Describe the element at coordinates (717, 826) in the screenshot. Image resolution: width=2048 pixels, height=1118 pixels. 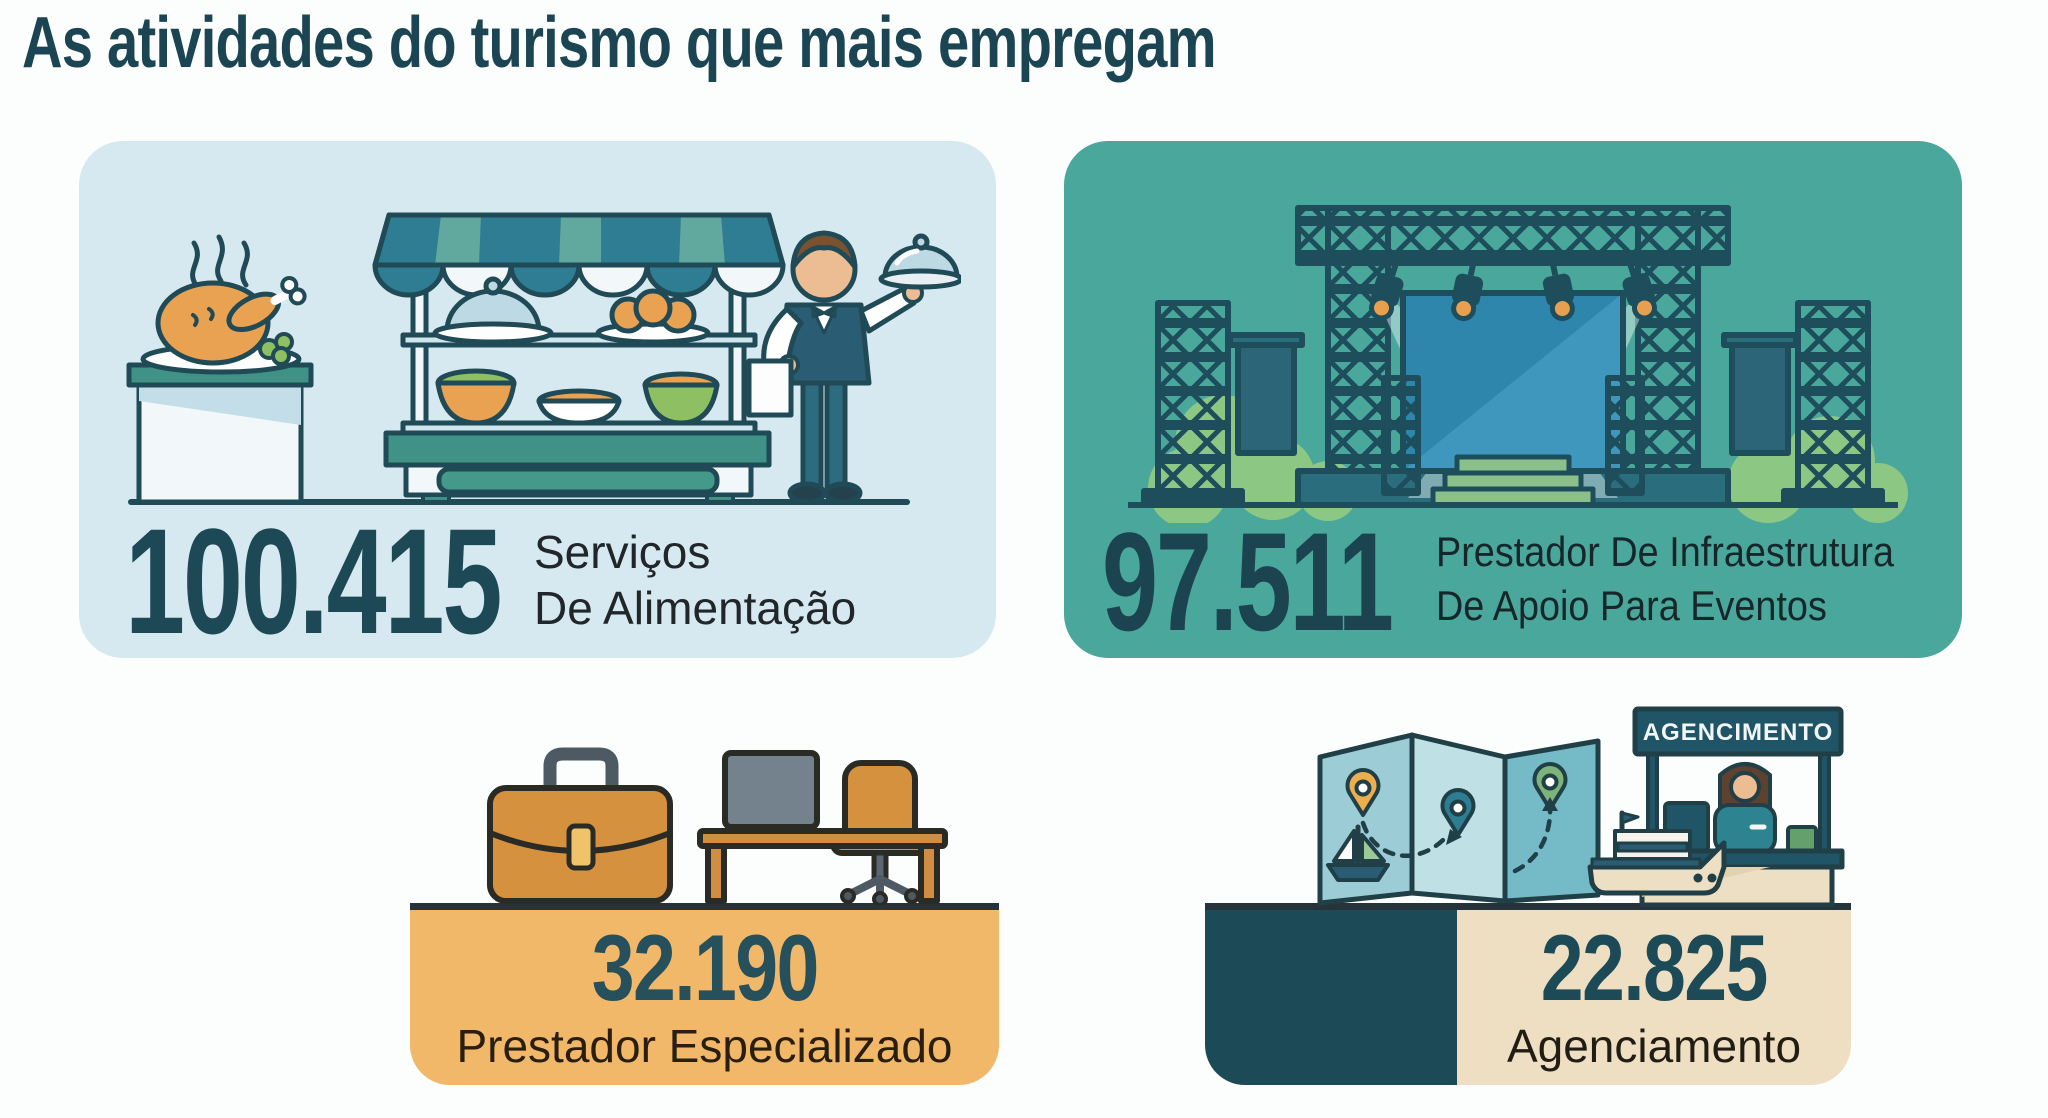
I see `briefcase-desk-icon` at that location.